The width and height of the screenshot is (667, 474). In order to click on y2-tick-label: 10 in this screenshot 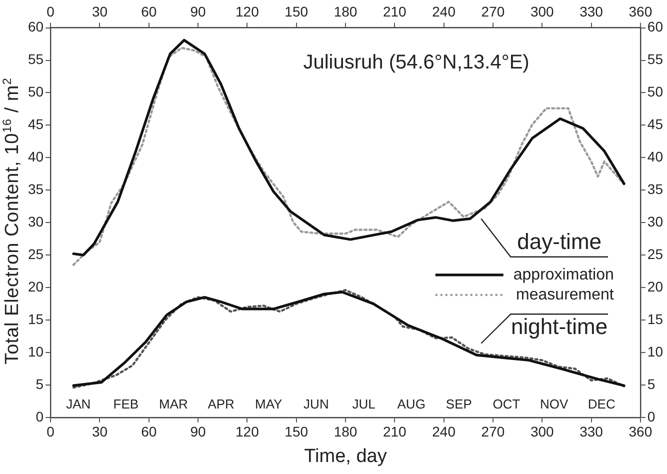, I will do `click(655, 351)`.